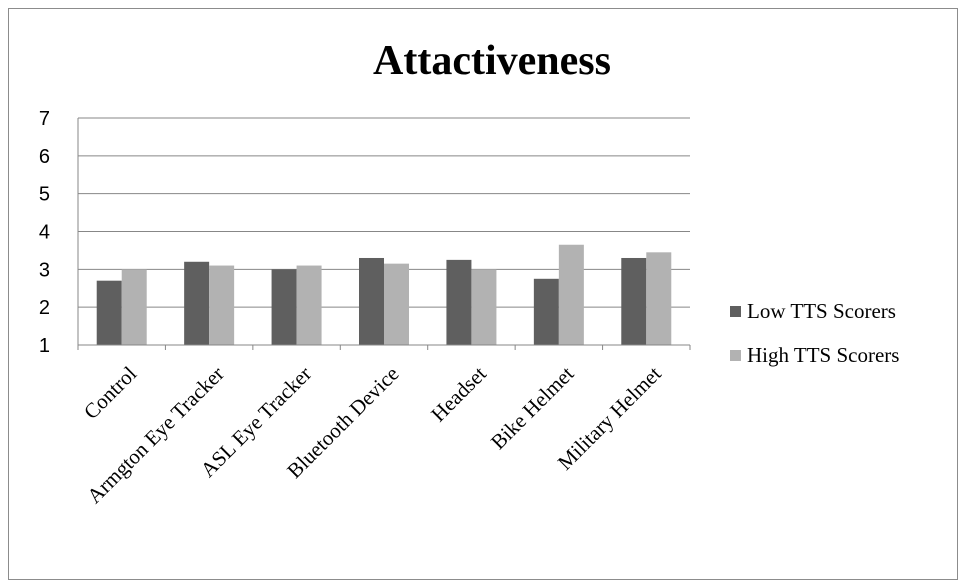  What do you see at coordinates (44, 270) in the screenshot?
I see `y-tick-label: 3` at bounding box center [44, 270].